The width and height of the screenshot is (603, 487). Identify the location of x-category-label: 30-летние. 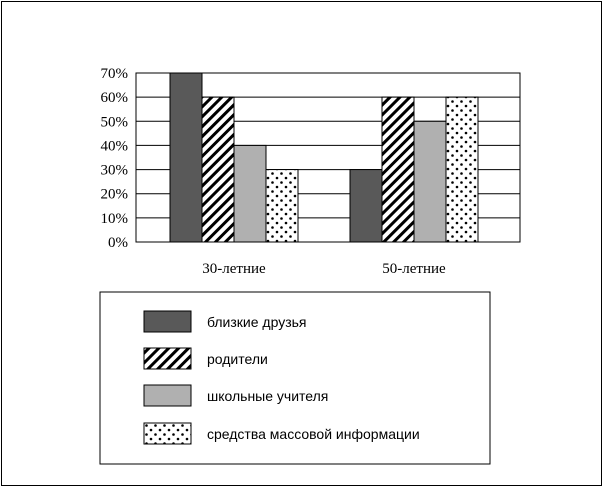
(234, 269).